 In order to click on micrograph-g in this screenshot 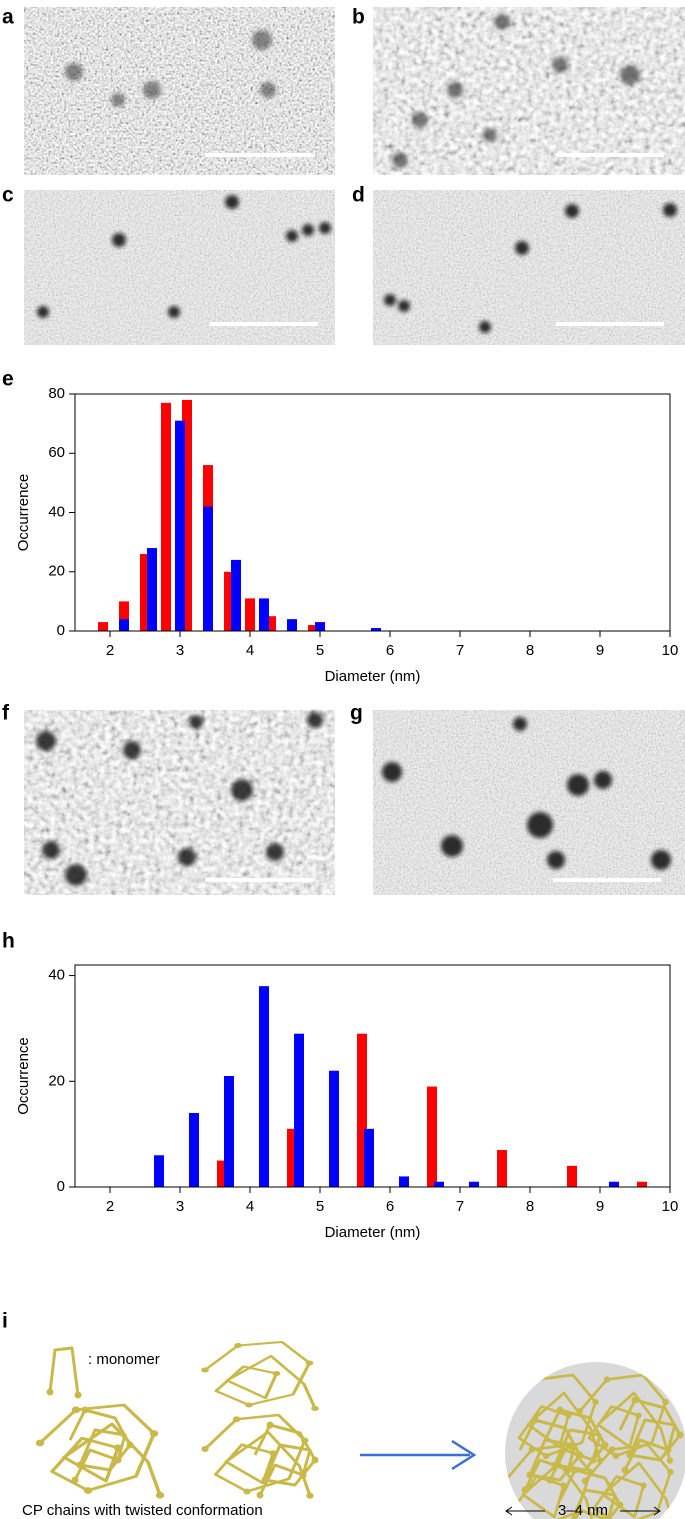, I will do `click(529, 802)`.